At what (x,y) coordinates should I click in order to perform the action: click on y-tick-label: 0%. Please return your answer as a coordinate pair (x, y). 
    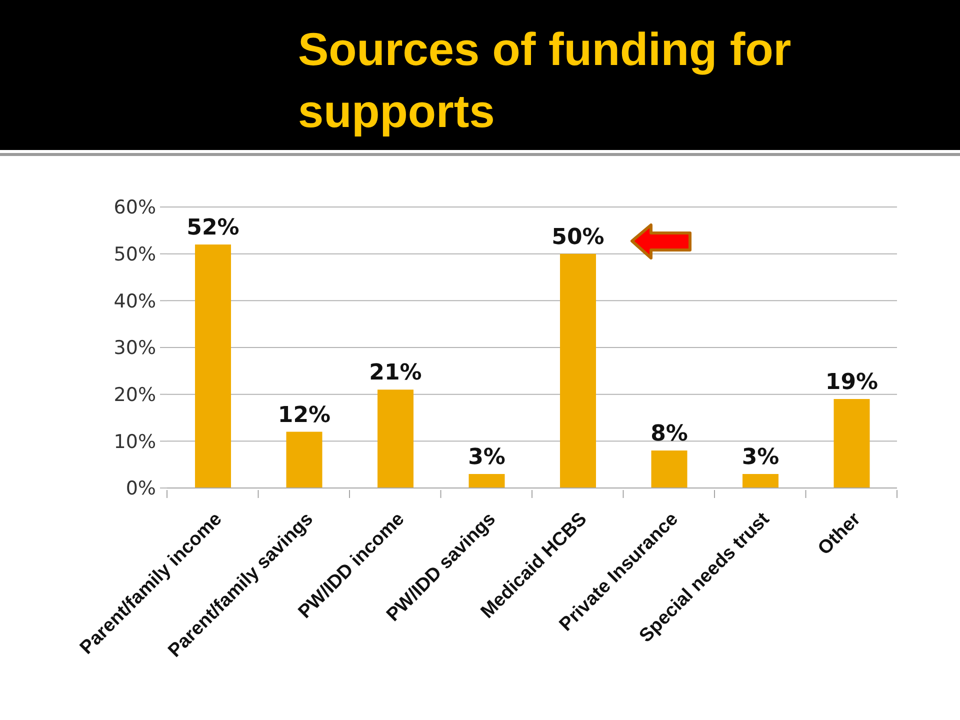
    Looking at the image, I should click on (141, 489).